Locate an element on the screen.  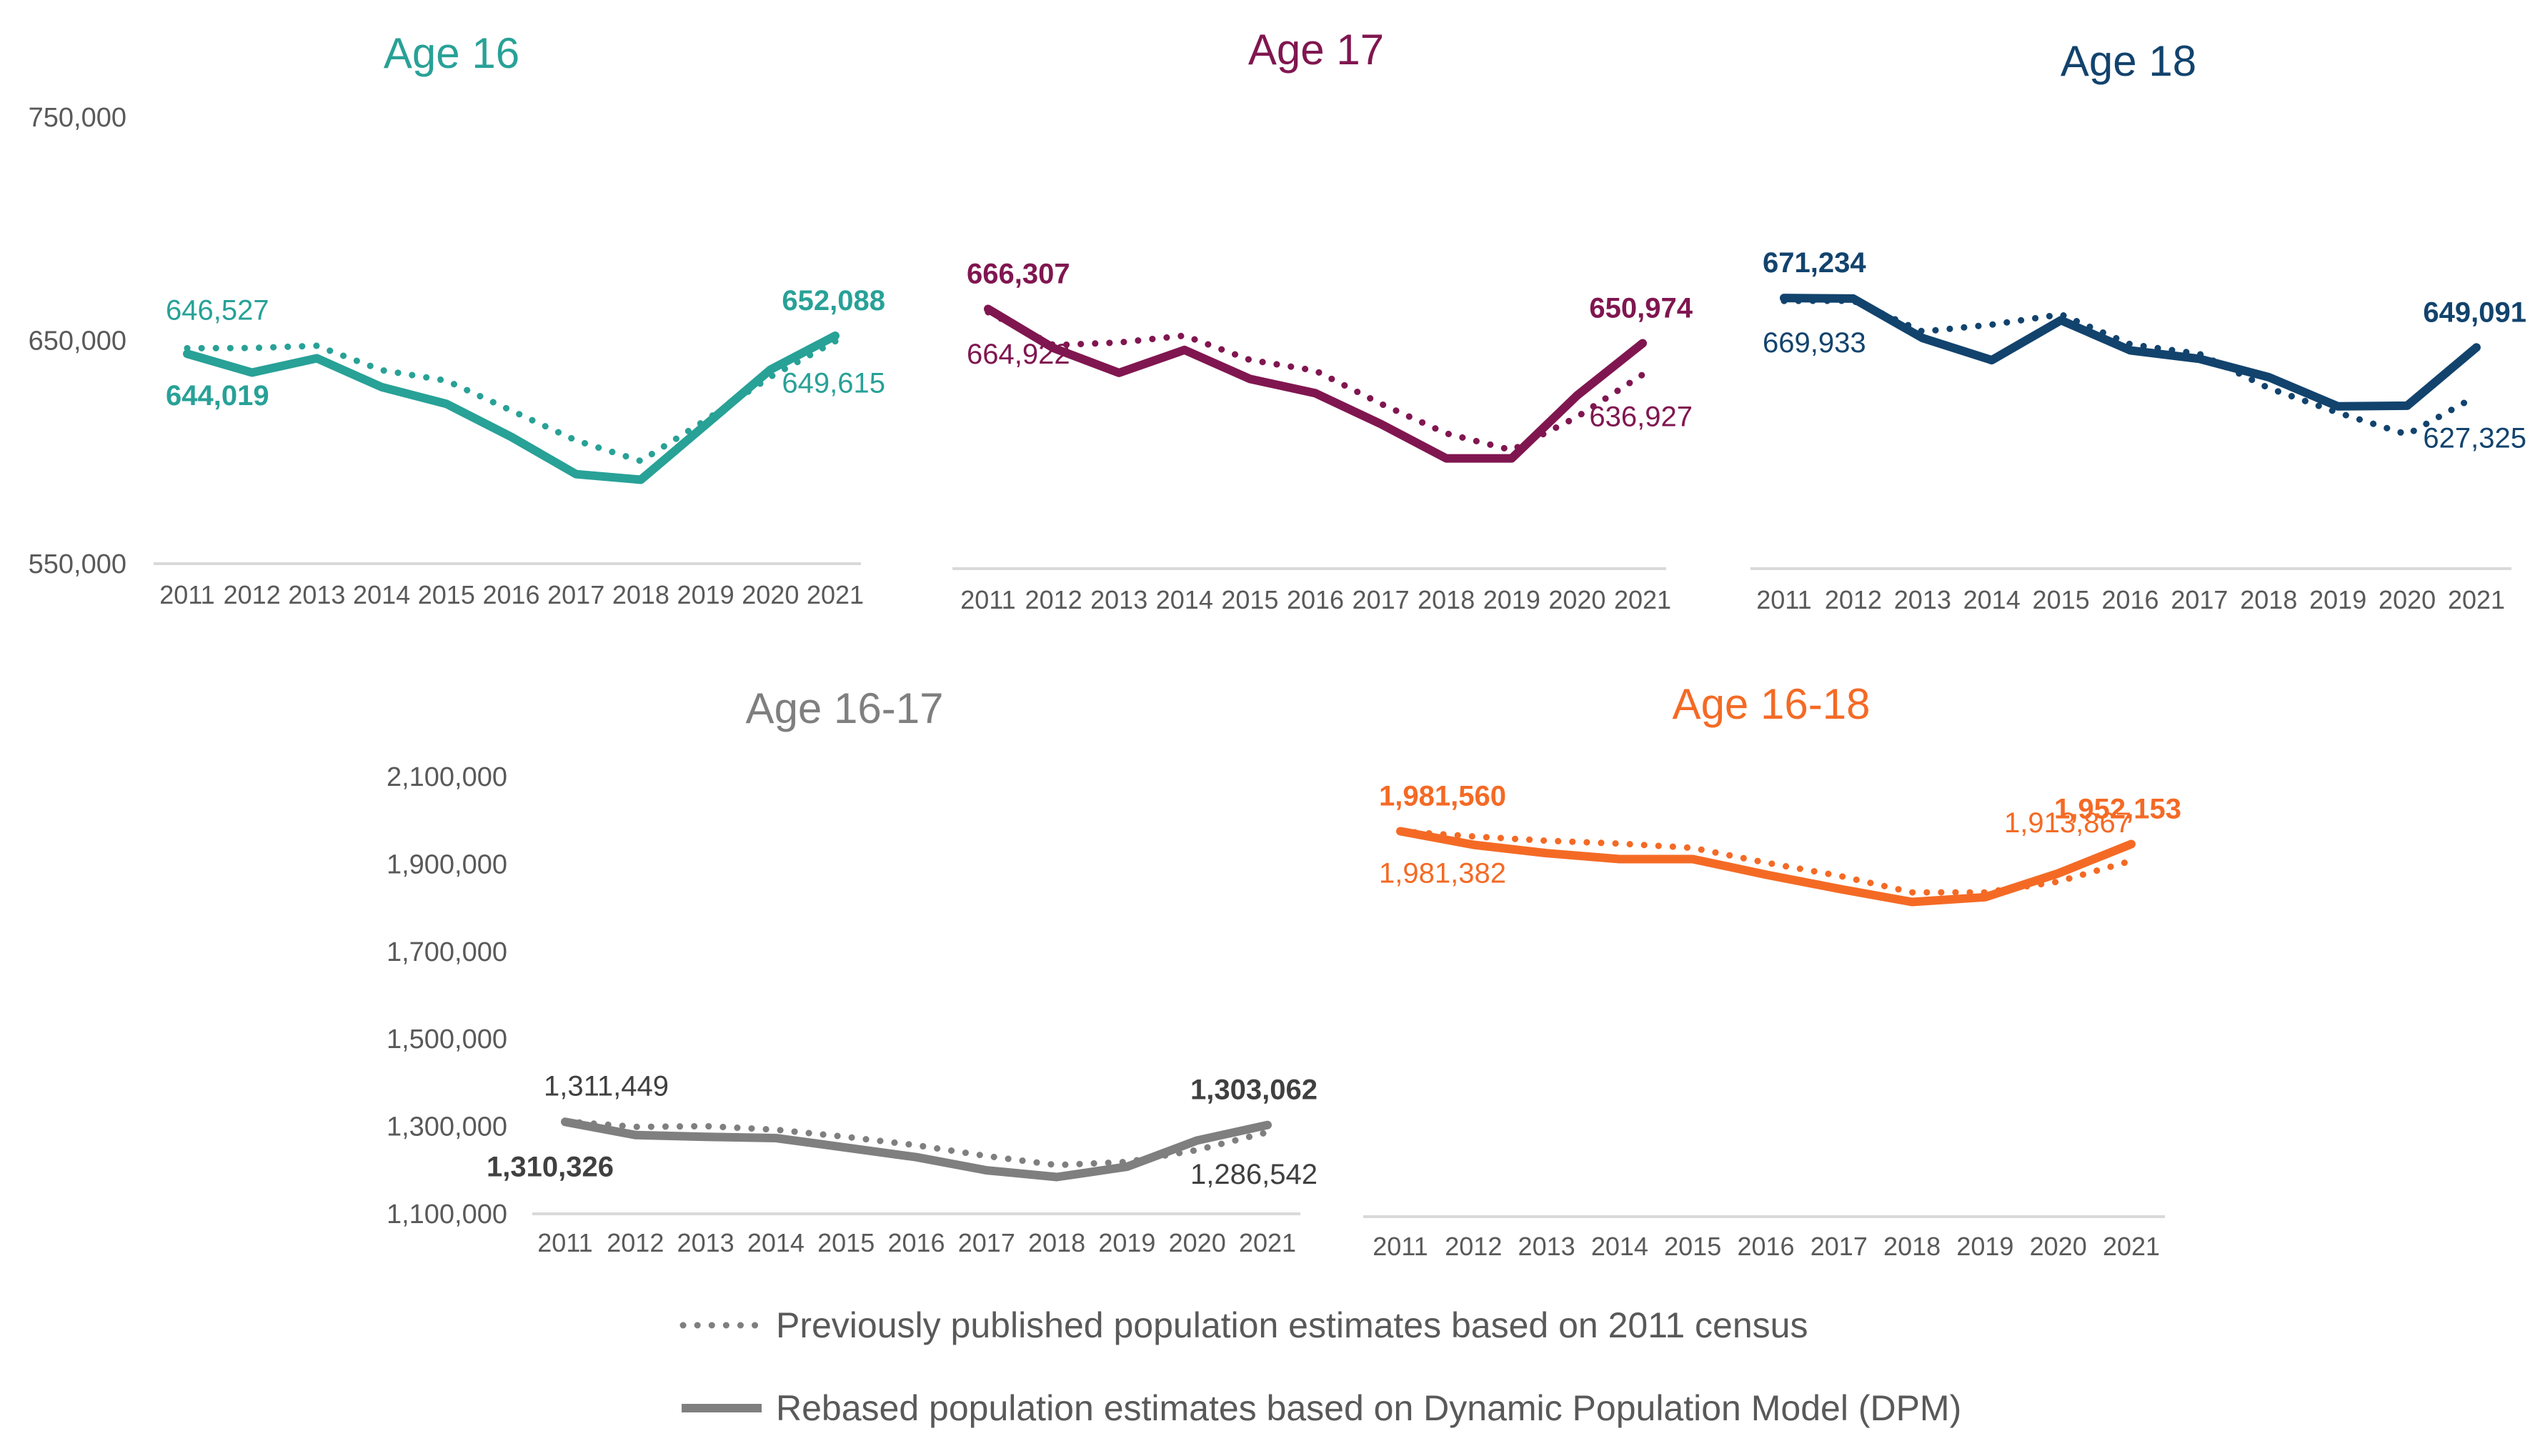
data-label: 652,088 is located at coordinates (833, 300).